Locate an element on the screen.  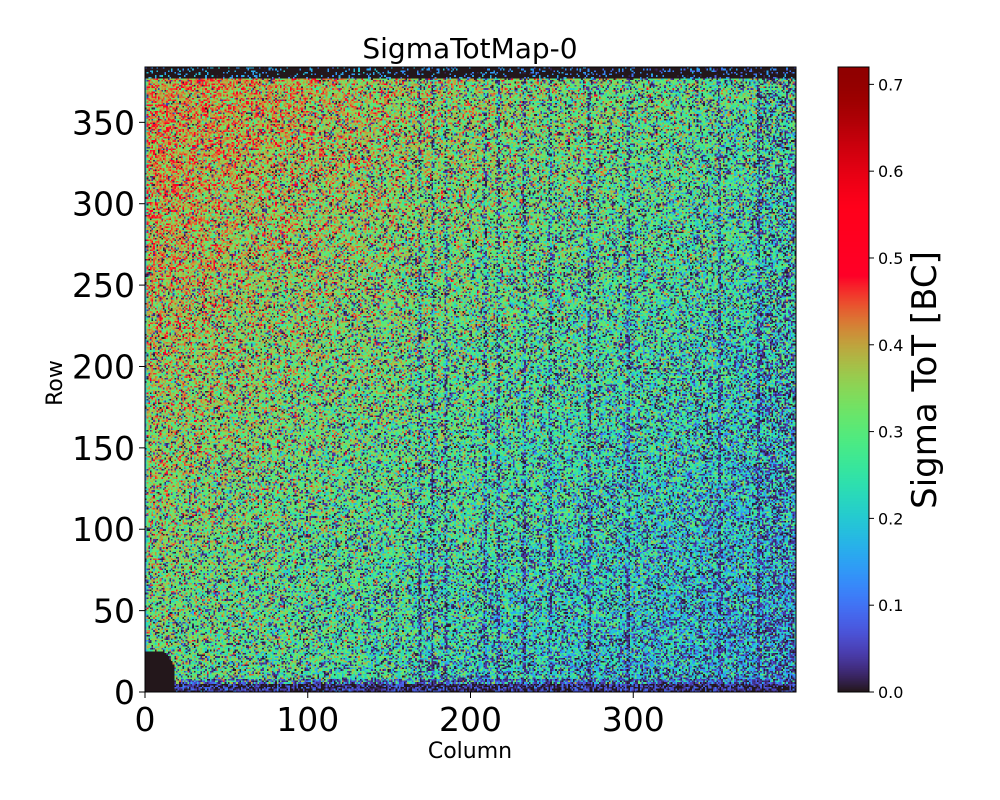
colorbar-frame is located at coordinates (853, 379).